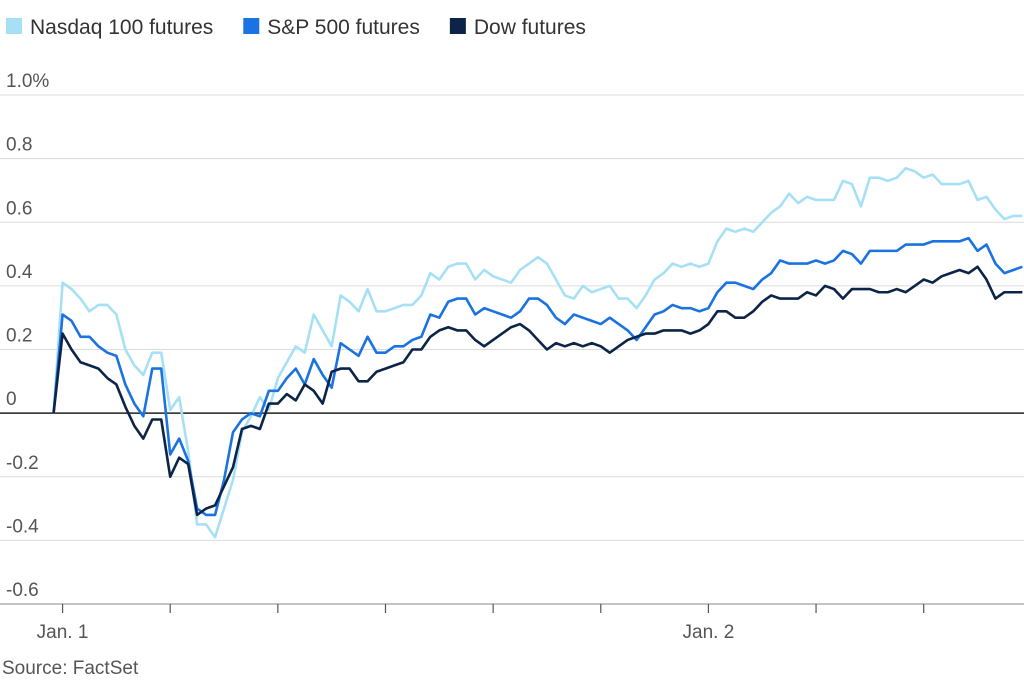 The image size is (1024, 680). I want to click on x-tick-label: Jan. 2, so click(709, 632).